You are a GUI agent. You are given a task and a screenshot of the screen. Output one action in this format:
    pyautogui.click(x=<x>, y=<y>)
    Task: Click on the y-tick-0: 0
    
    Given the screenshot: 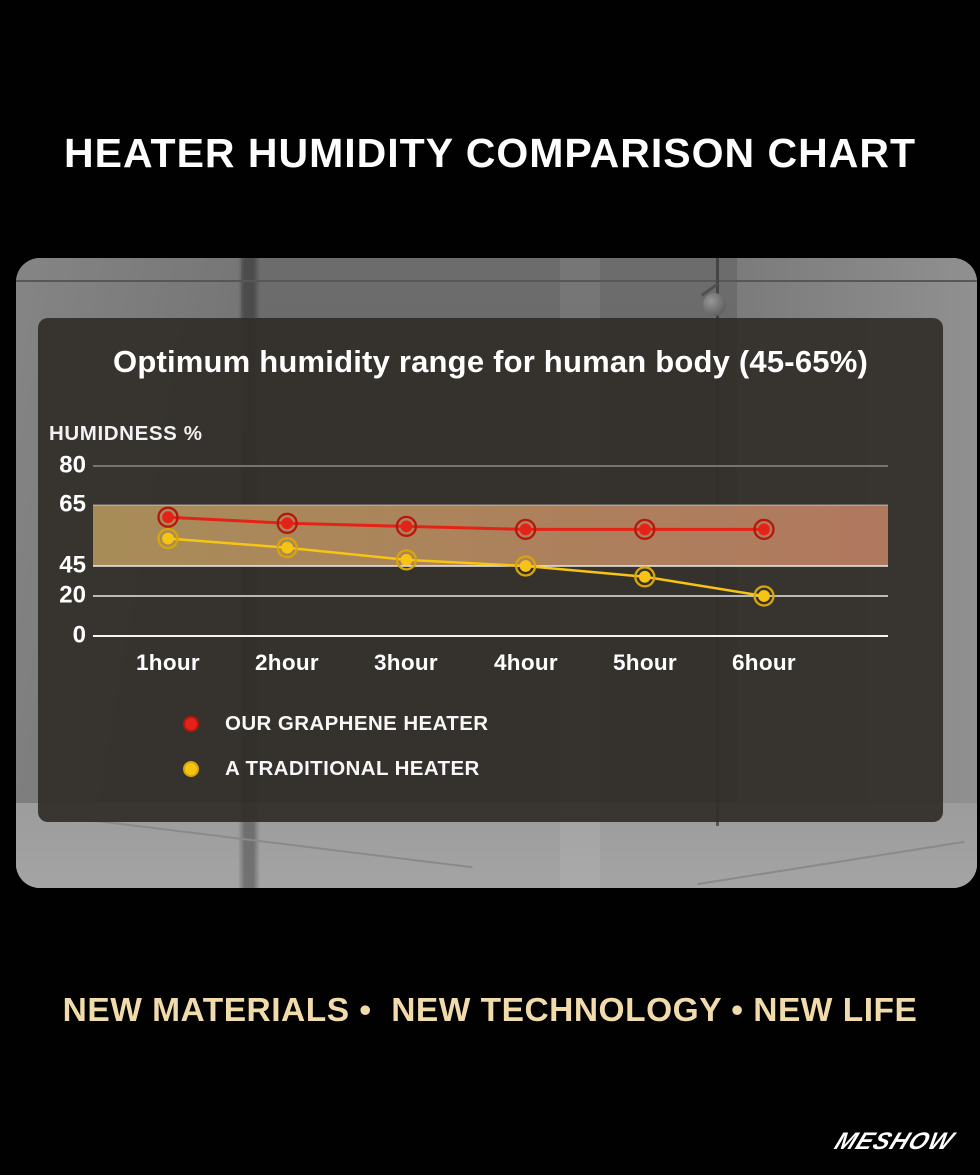 What is the action you would take?
    pyautogui.click(x=79, y=635)
    